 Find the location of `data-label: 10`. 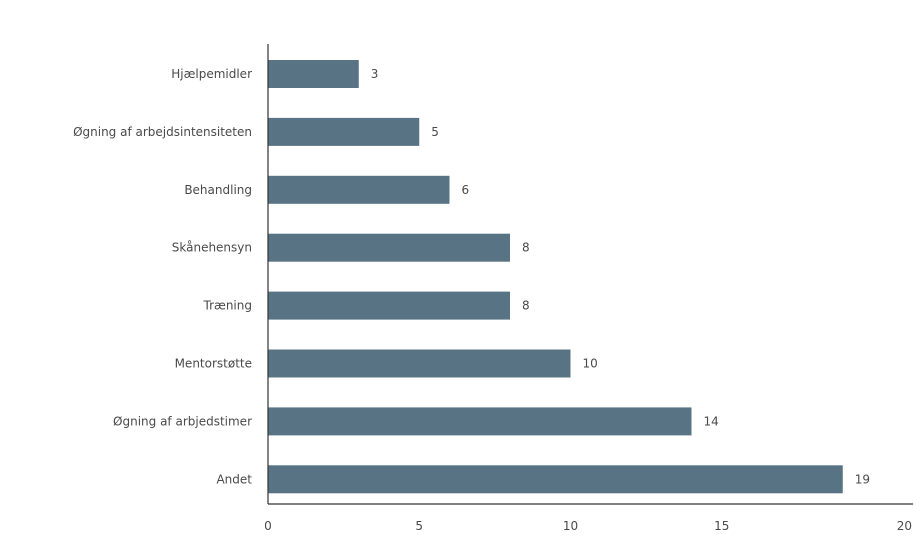

data-label: 10 is located at coordinates (590, 364).